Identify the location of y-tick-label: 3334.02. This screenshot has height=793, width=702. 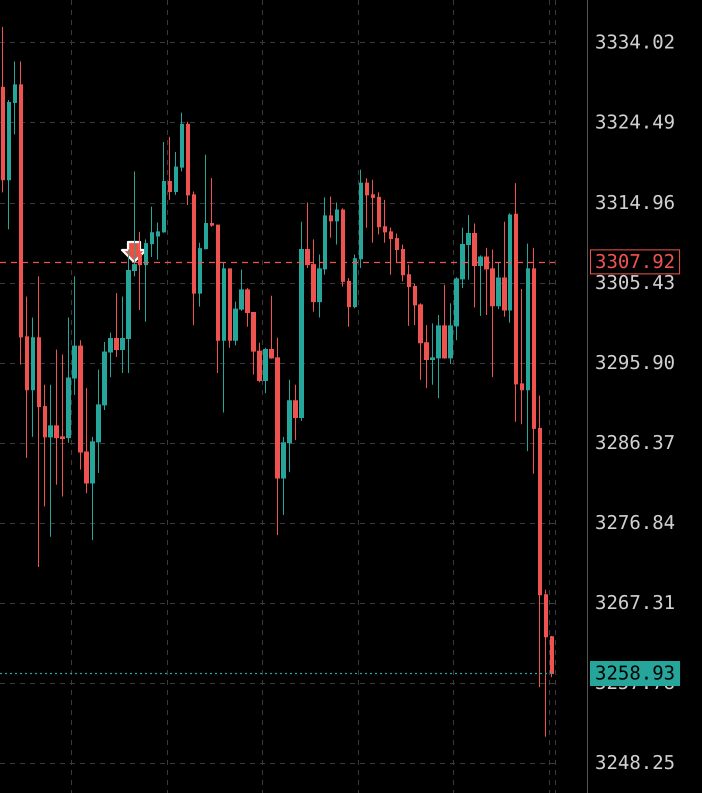
(635, 43).